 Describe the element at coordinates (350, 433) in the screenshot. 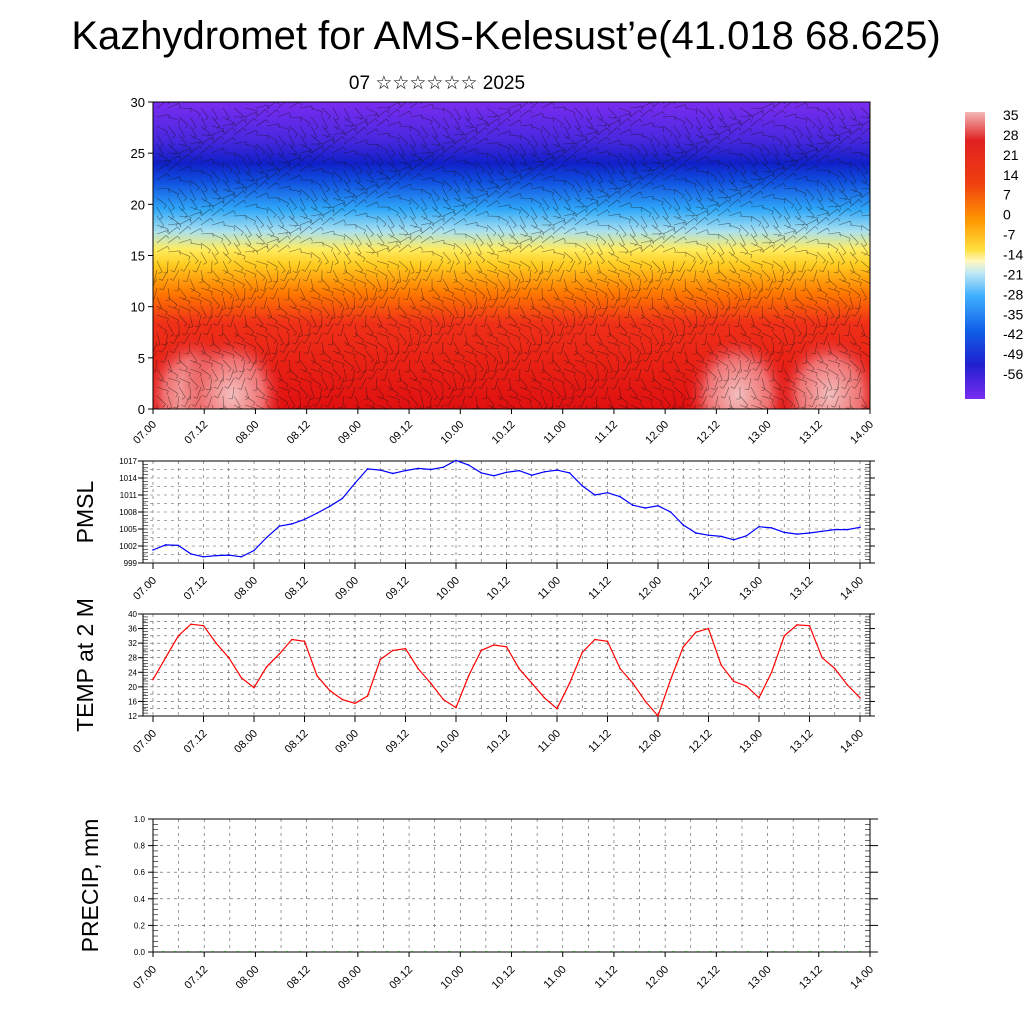

I see `heatmap-xtick-label: 09.00` at that location.